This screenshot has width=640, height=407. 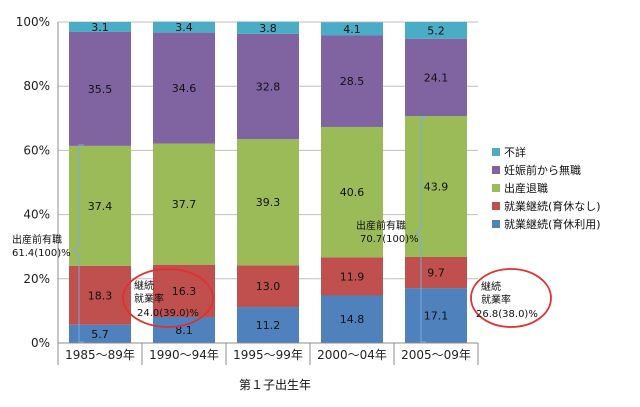 What do you see at coordinates (100, 355) in the screenshot?
I see `x-tick-label: 1985～89年` at bounding box center [100, 355].